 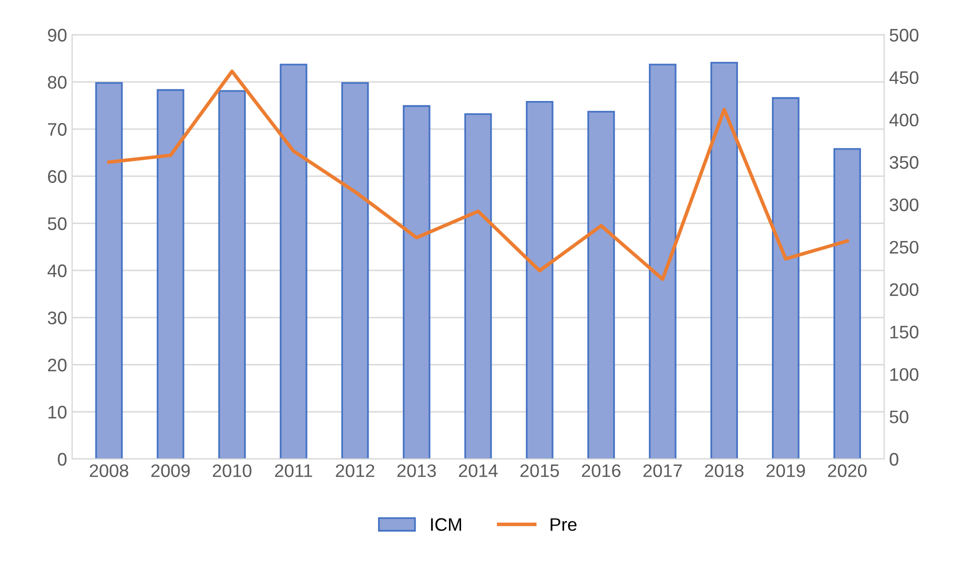 What do you see at coordinates (478, 471) in the screenshot?
I see `x-tick-label: 2014` at bounding box center [478, 471].